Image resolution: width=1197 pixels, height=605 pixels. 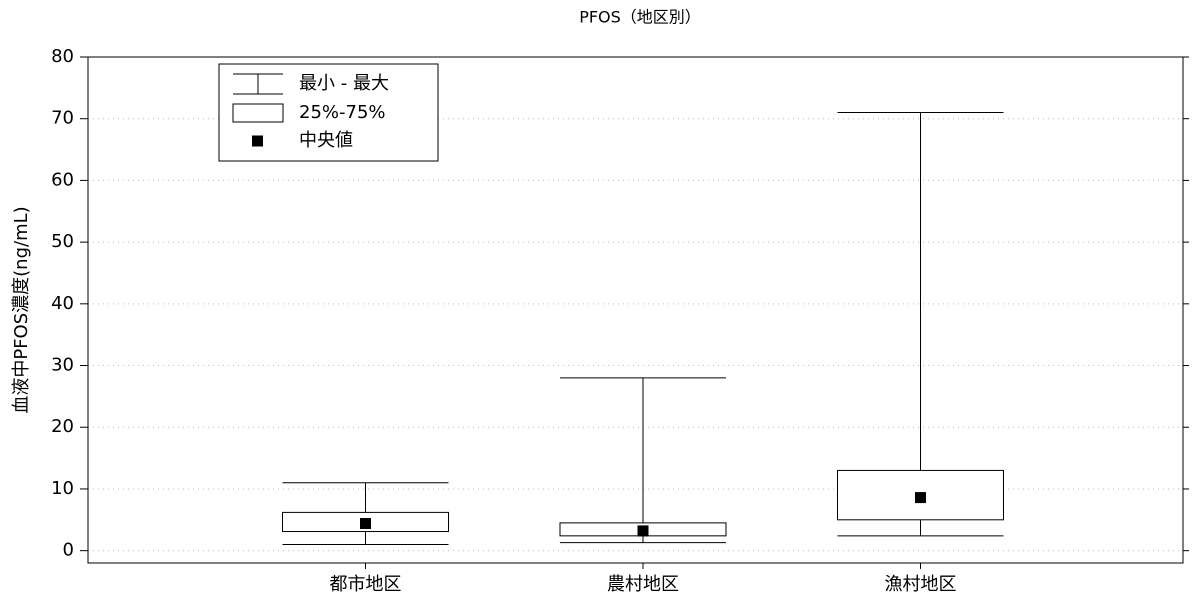 What do you see at coordinates (326, 140) in the screenshot?
I see `legend-label: 中央値` at bounding box center [326, 140].